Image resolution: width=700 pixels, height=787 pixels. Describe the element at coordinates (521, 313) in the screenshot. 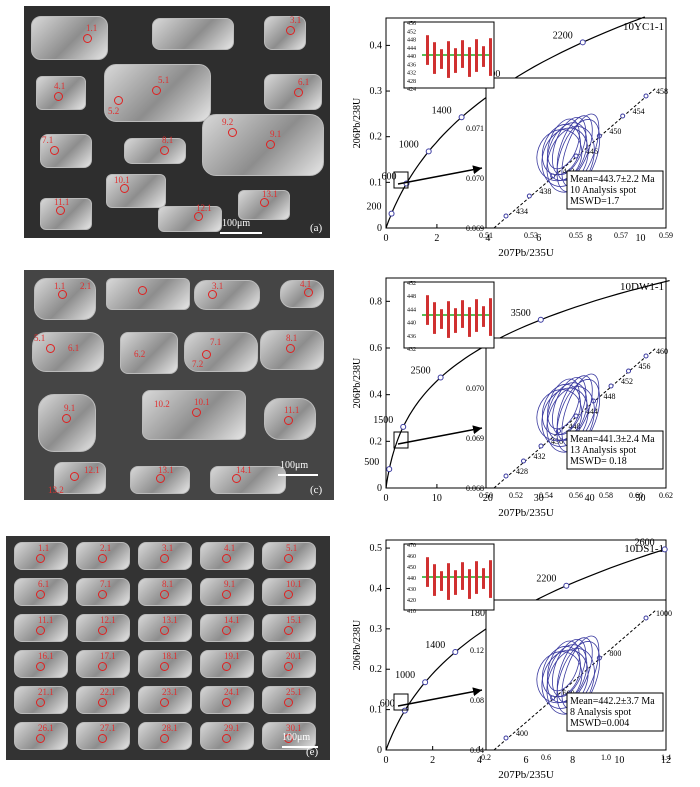

I see `age-label: 3500` at that location.